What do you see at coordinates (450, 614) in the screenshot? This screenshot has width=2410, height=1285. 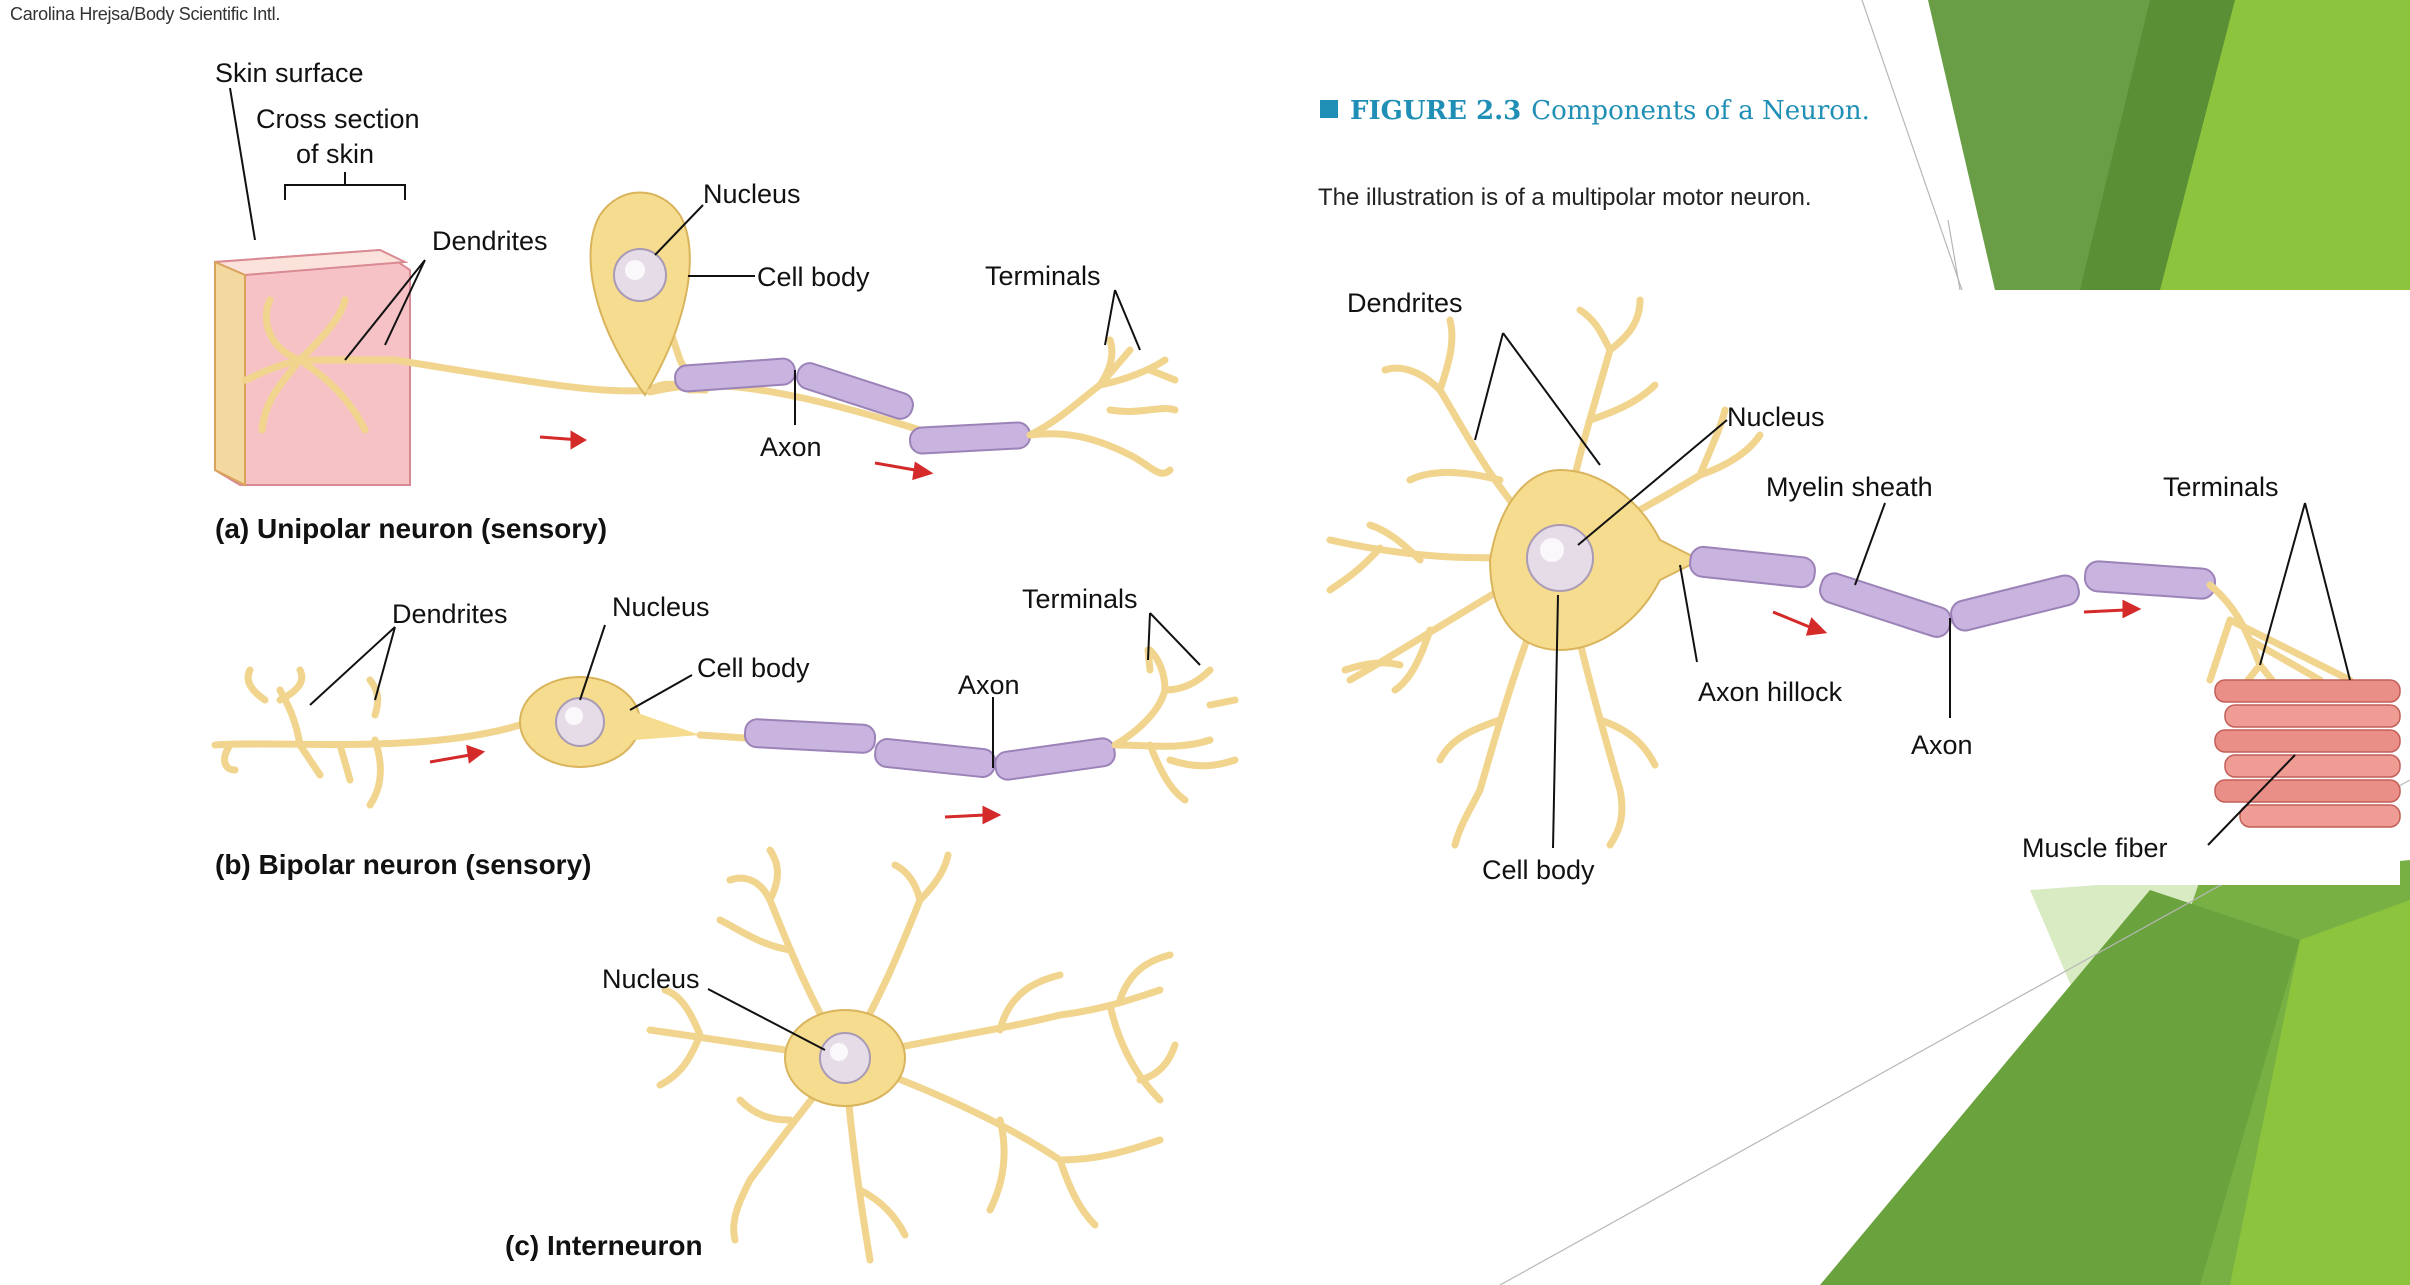 I see `label-dendrites-b: Dendrites` at bounding box center [450, 614].